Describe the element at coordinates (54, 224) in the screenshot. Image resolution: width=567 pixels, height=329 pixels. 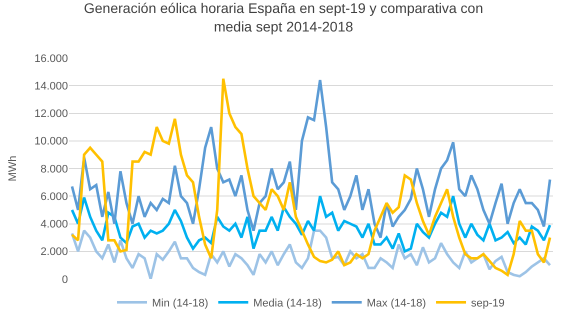
I see `y-tick-label: 4.000` at that location.